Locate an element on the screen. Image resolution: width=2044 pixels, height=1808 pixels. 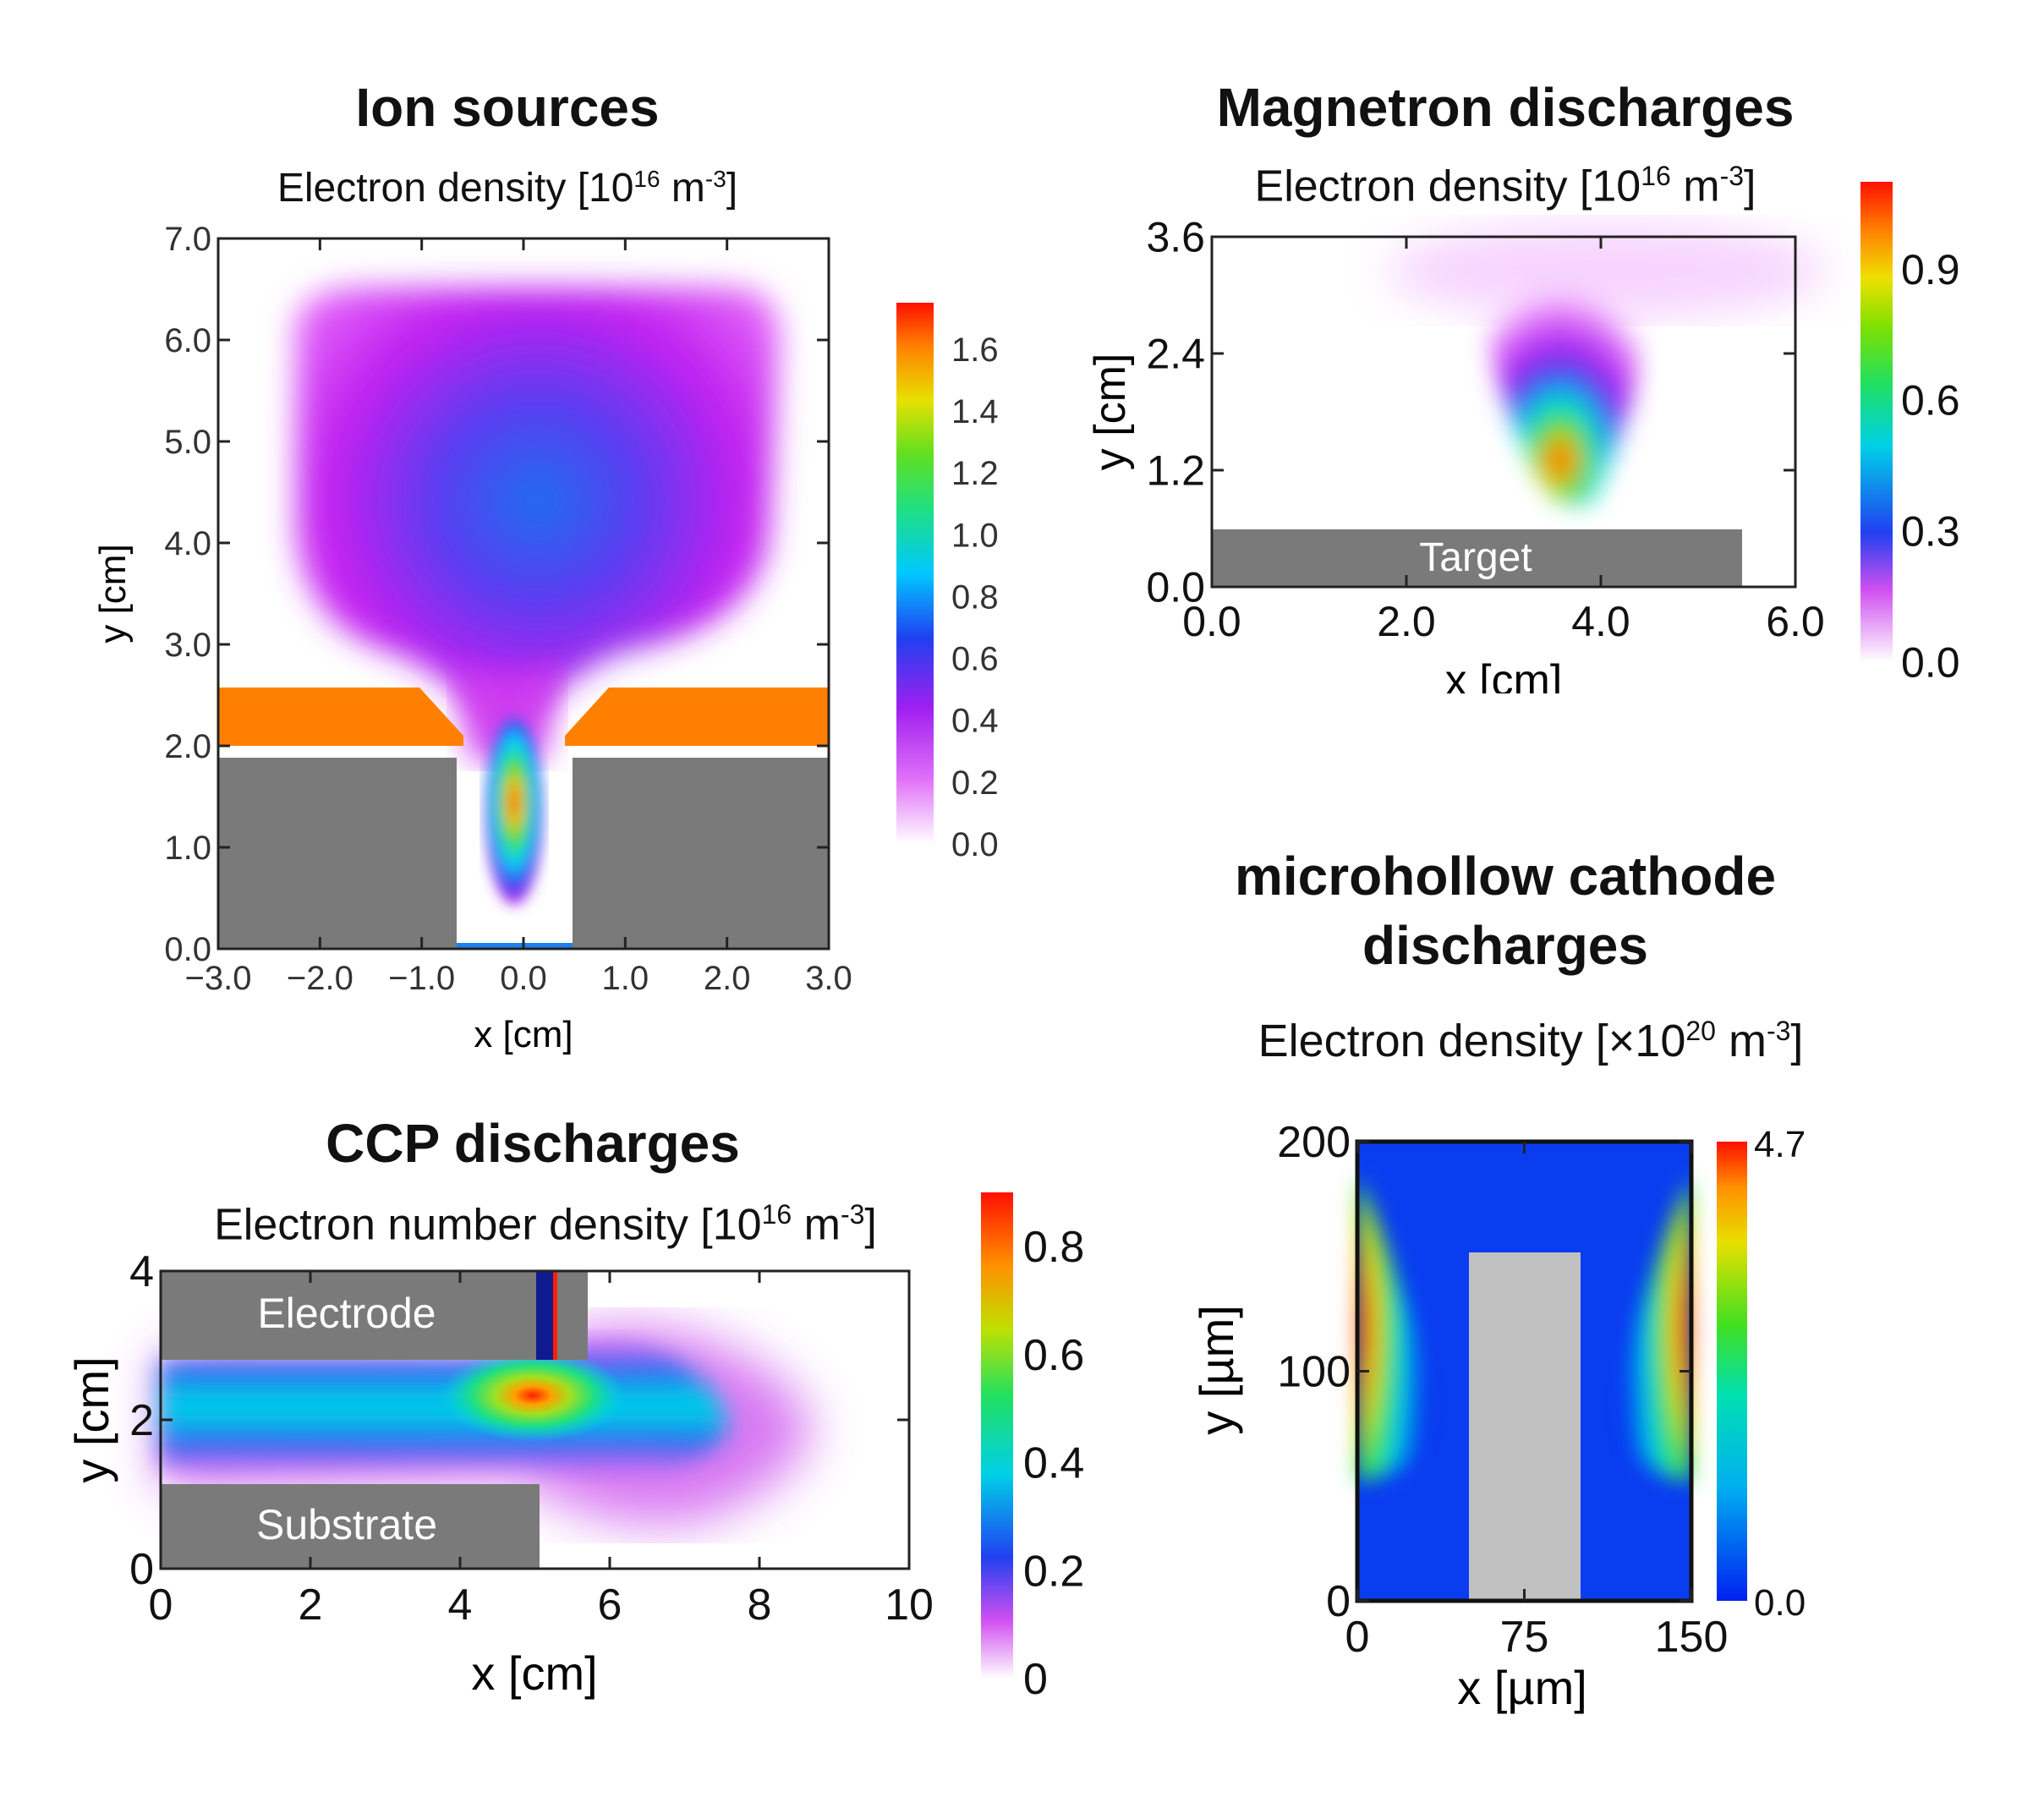
ccp-ticks is located at coordinates (535, 1419).